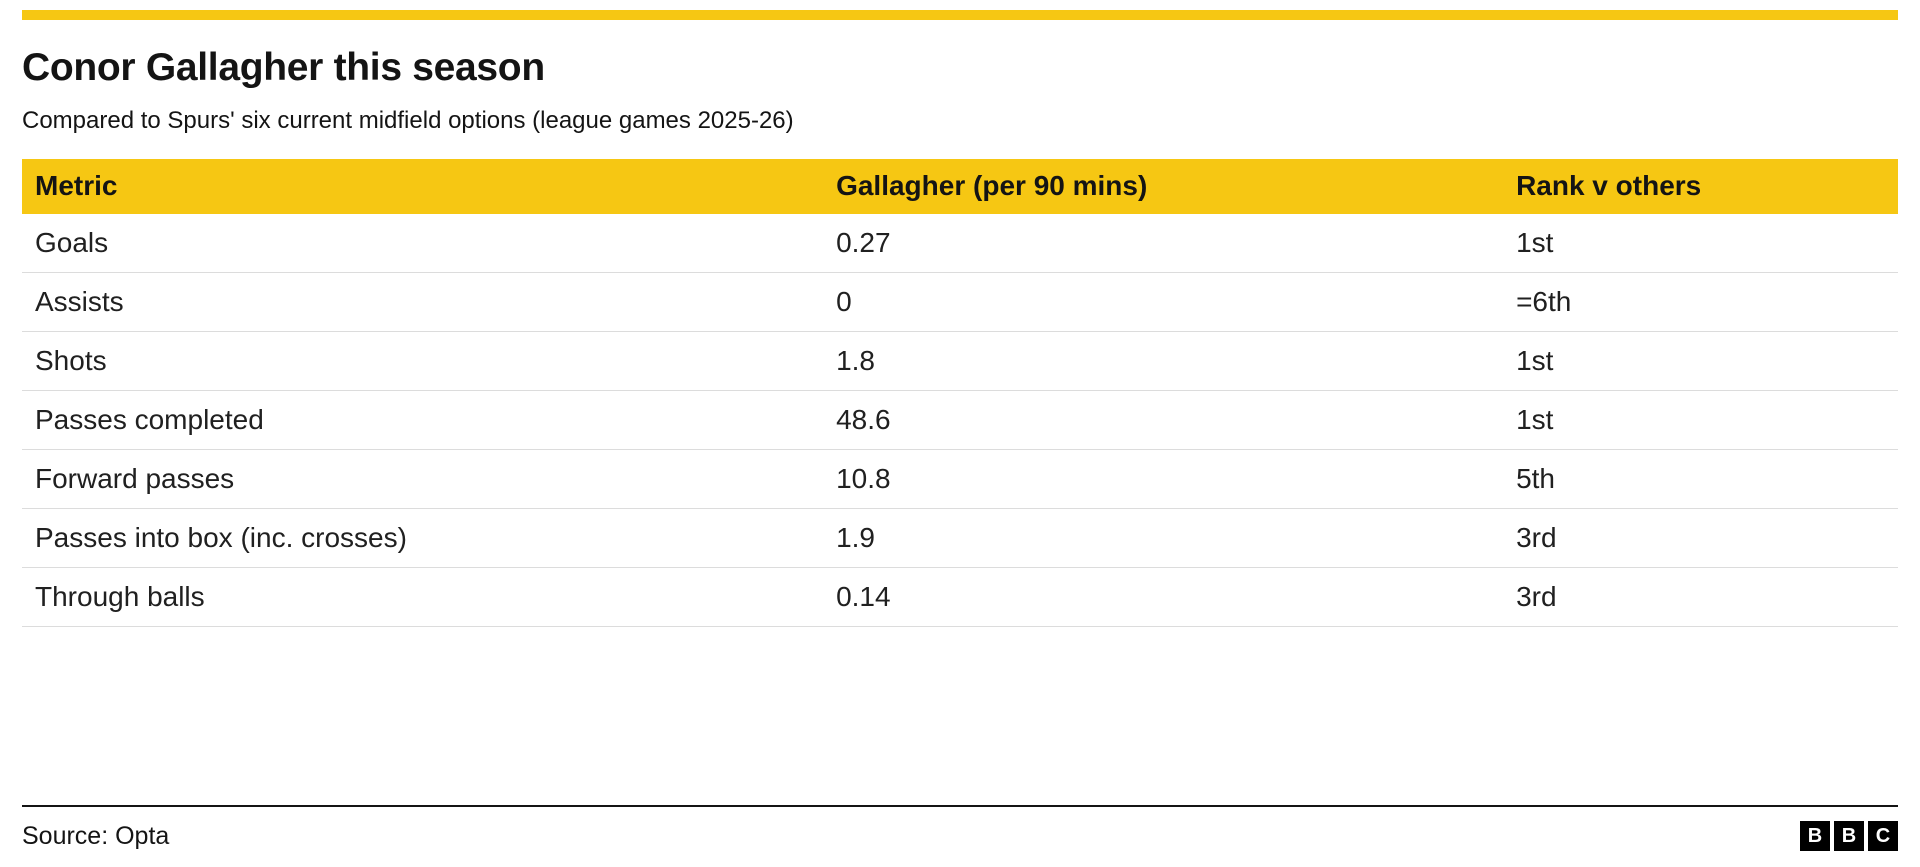 The height and width of the screenshot is (867, 1920). I want to click on source-label: Source: Opta, so click(96, 835).